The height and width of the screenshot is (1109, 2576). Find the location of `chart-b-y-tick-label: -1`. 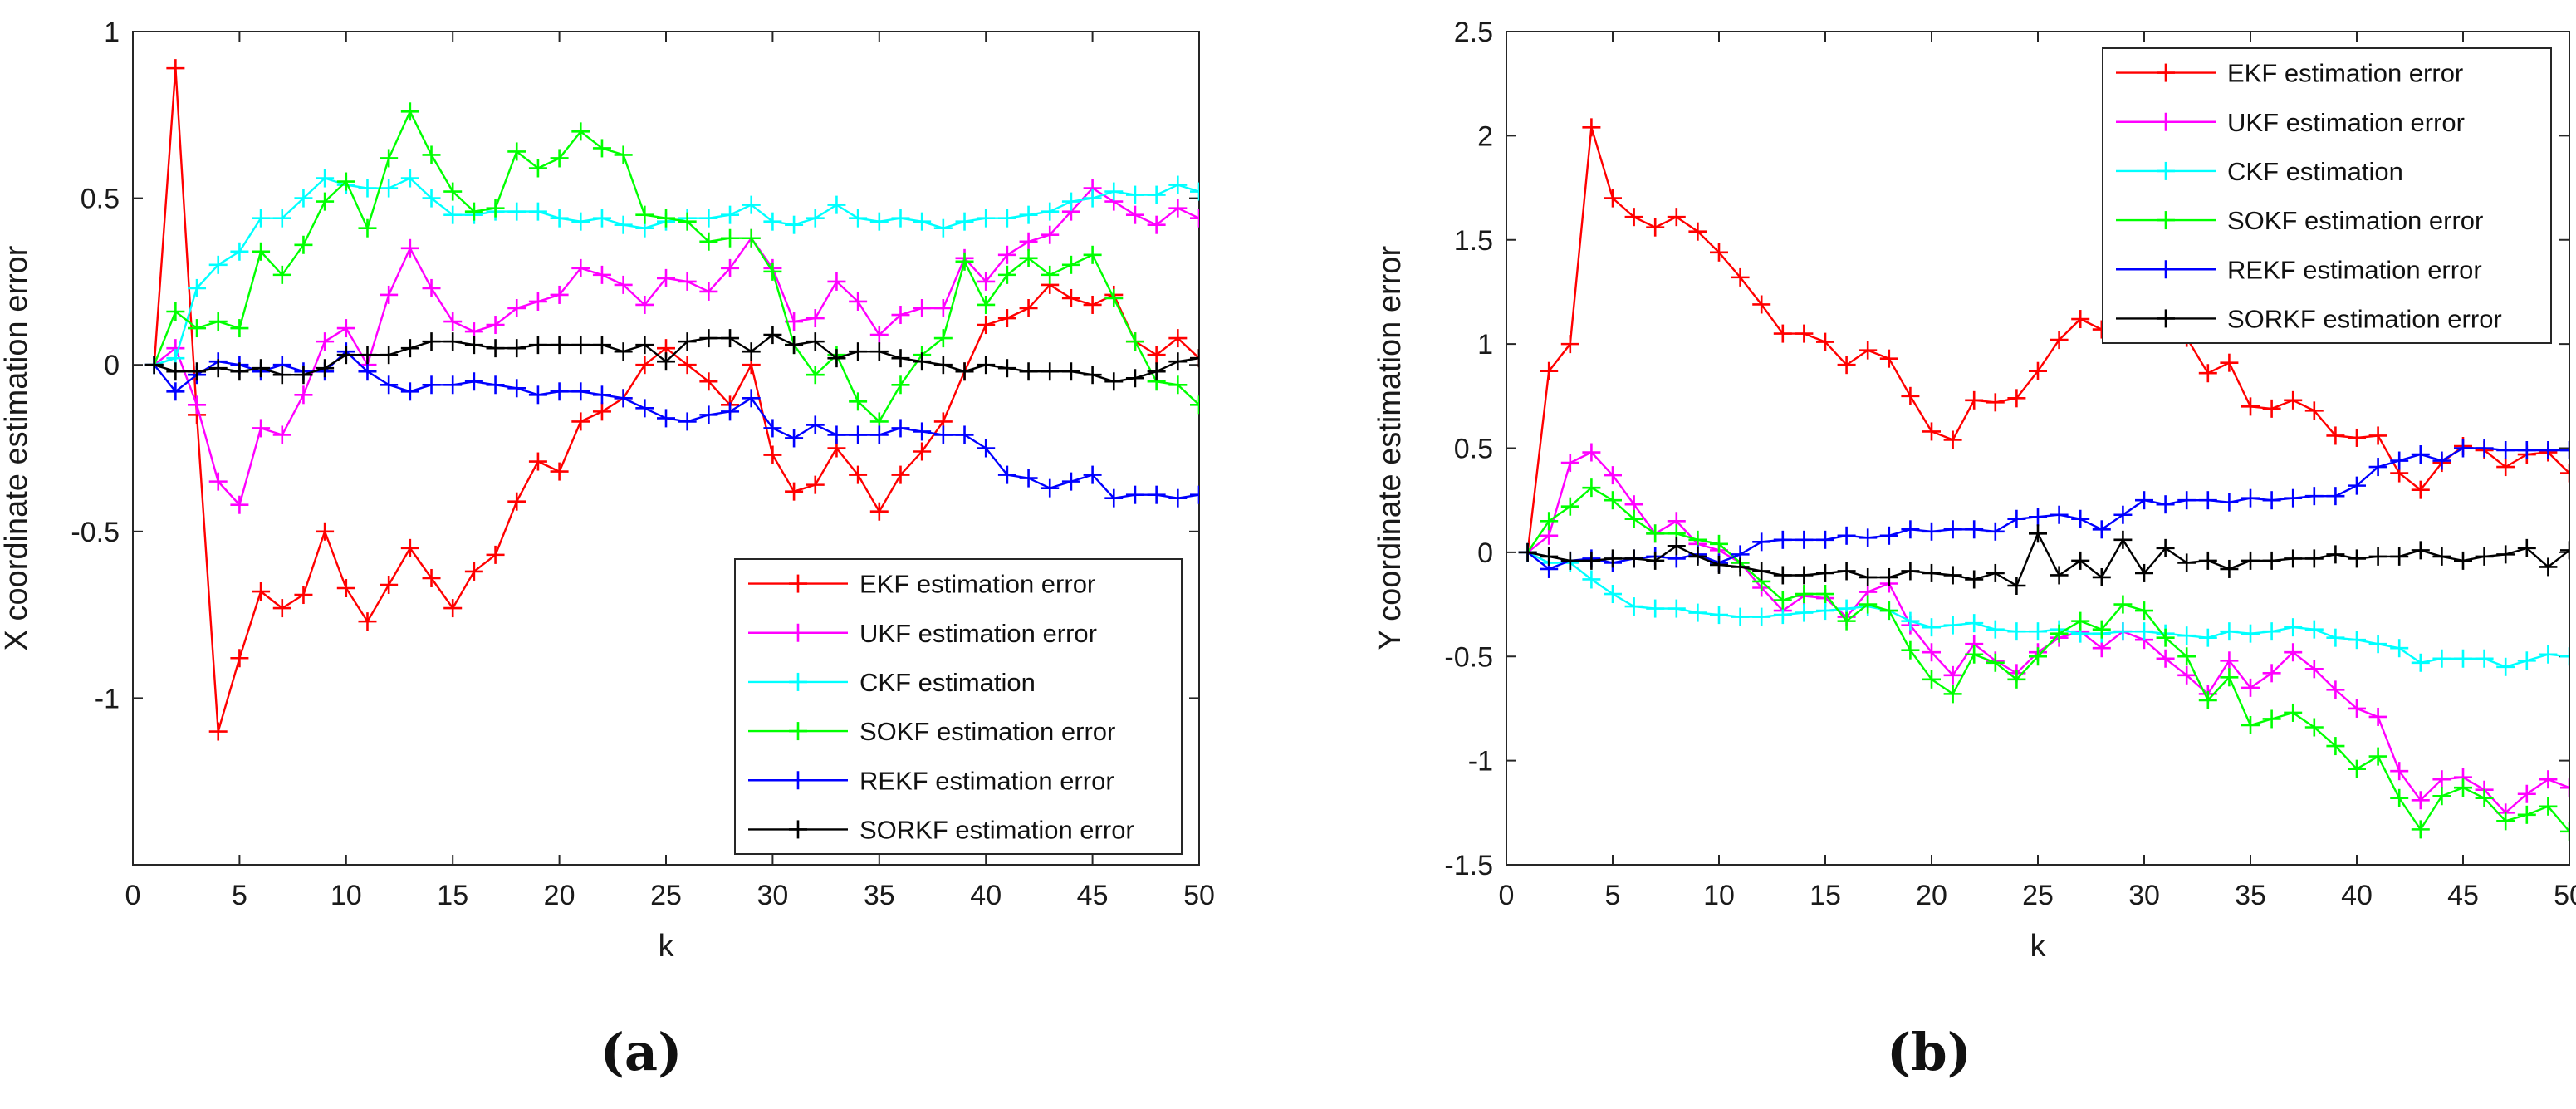

chart-b-y-tick-label: -1 is located at coordinates (1481, 762).